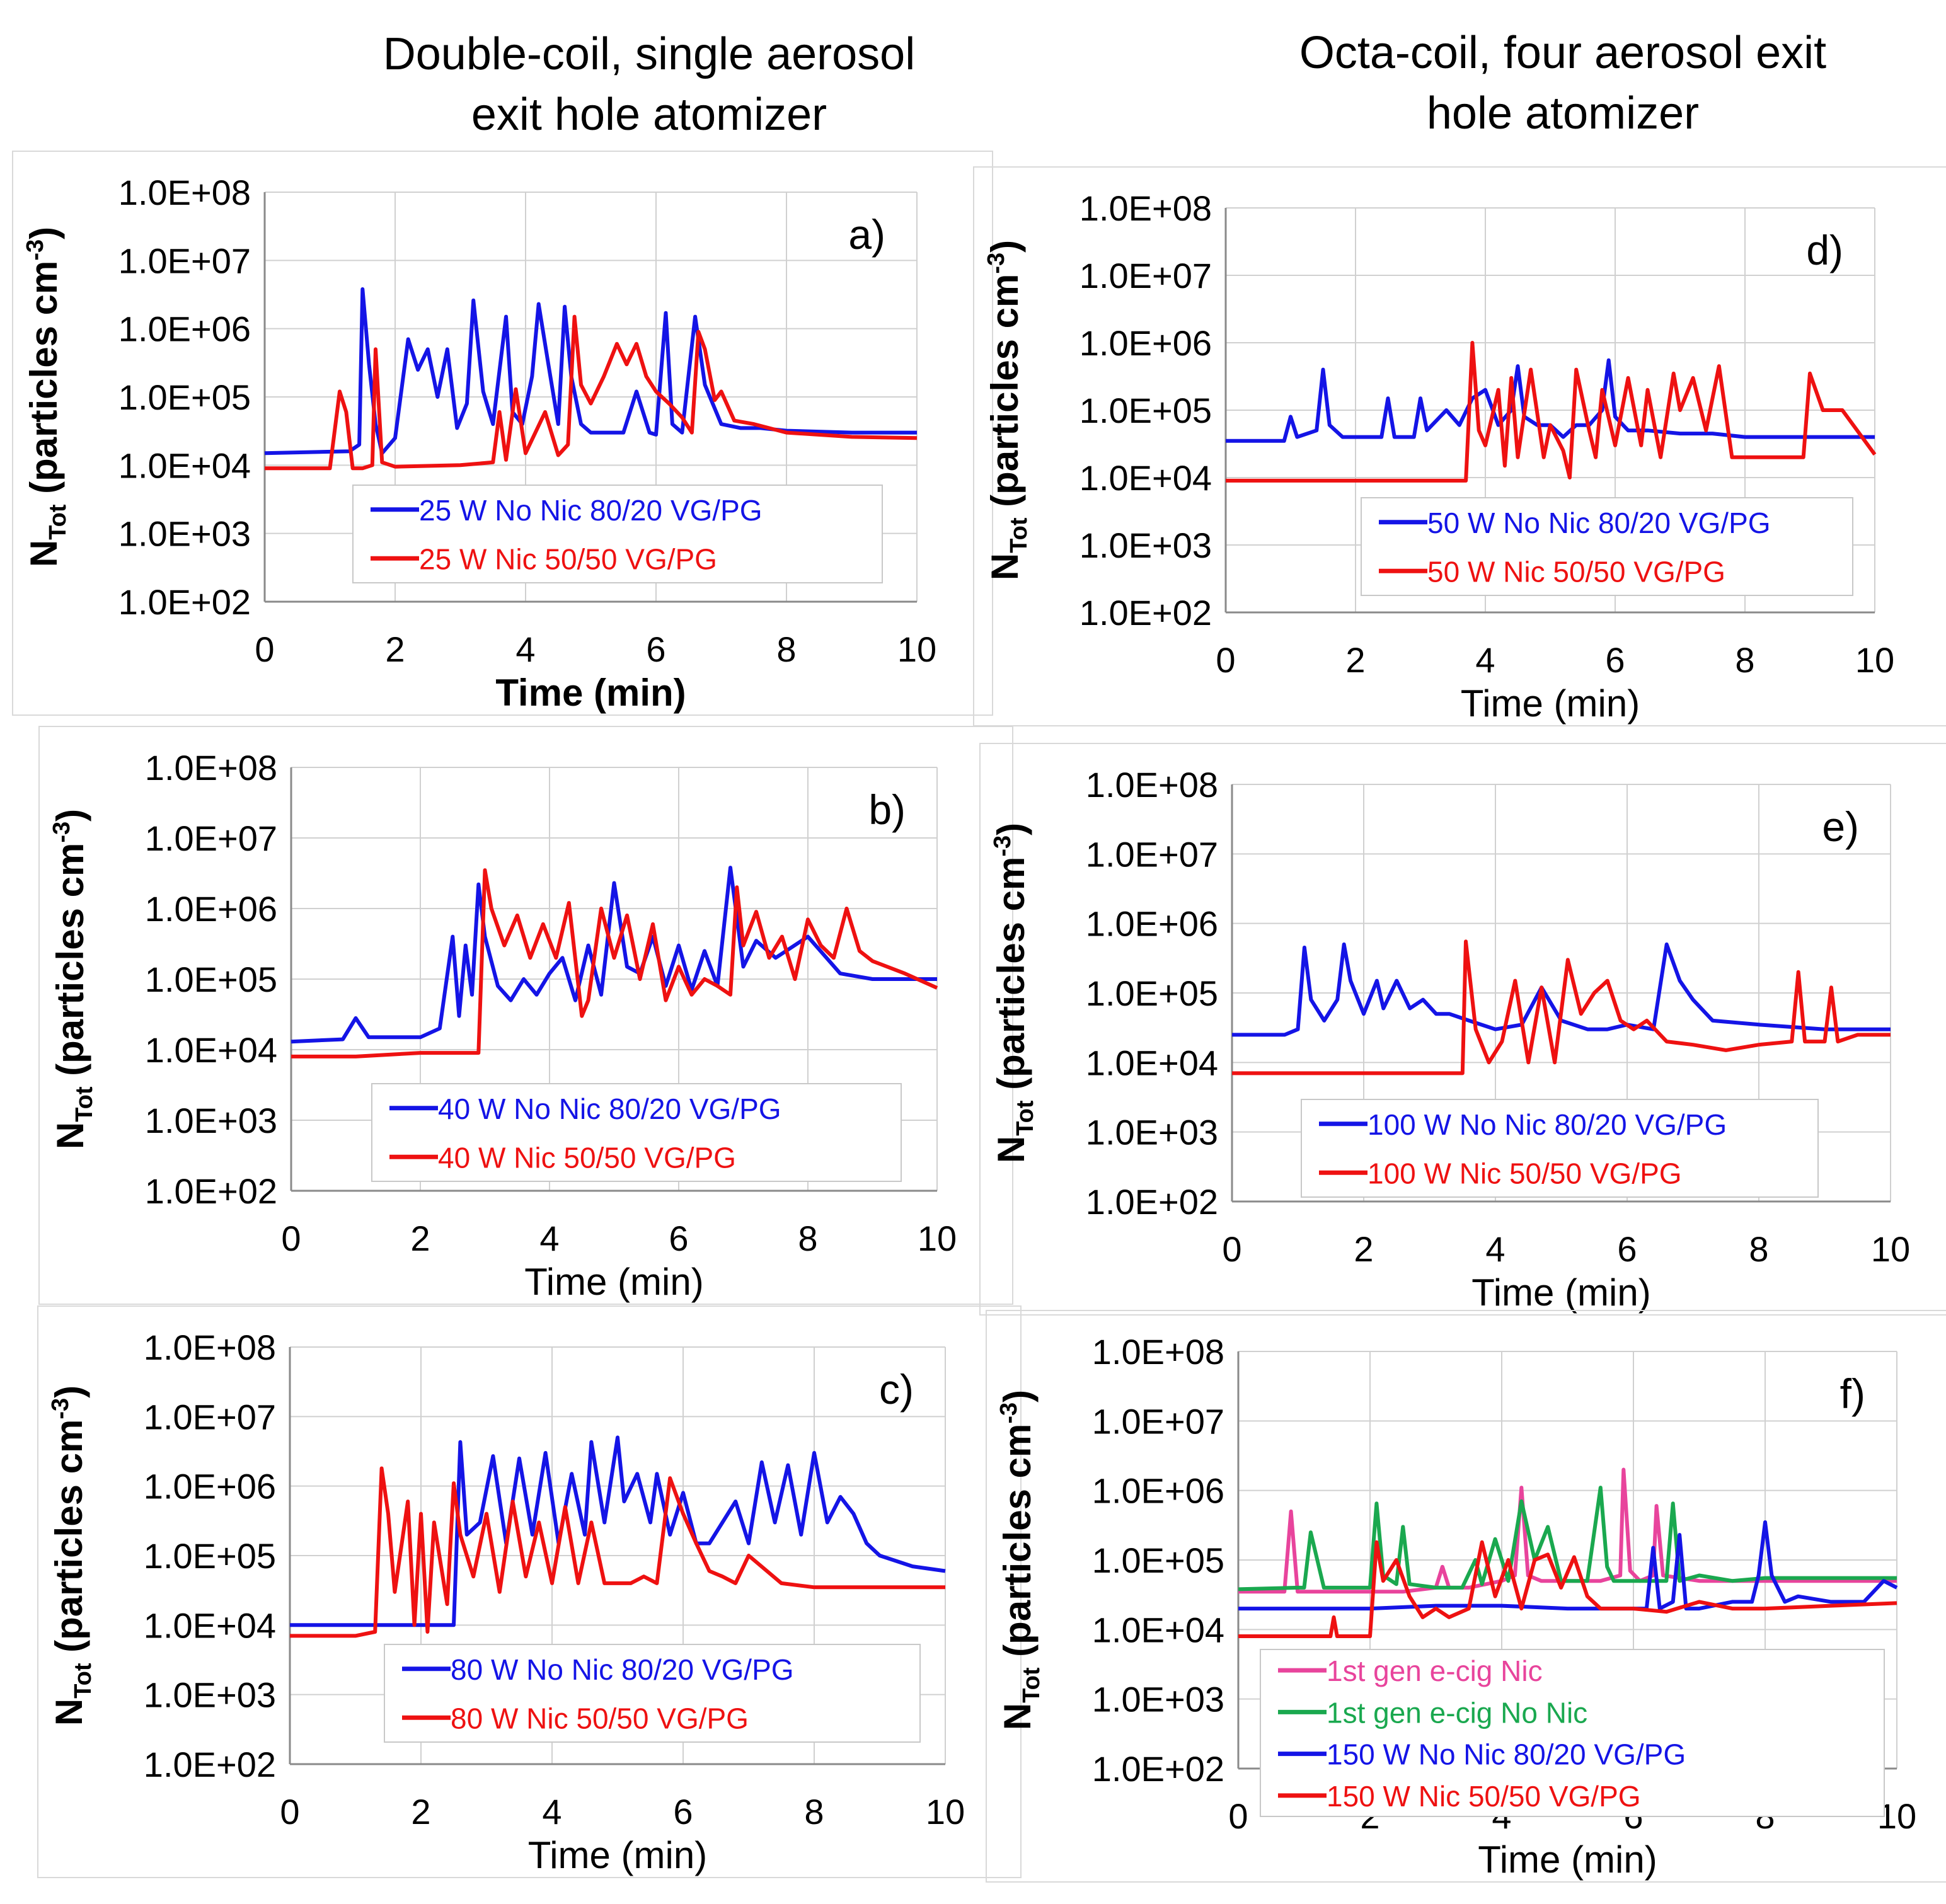  I want to click on legend-box-d, so click(1607, 546).